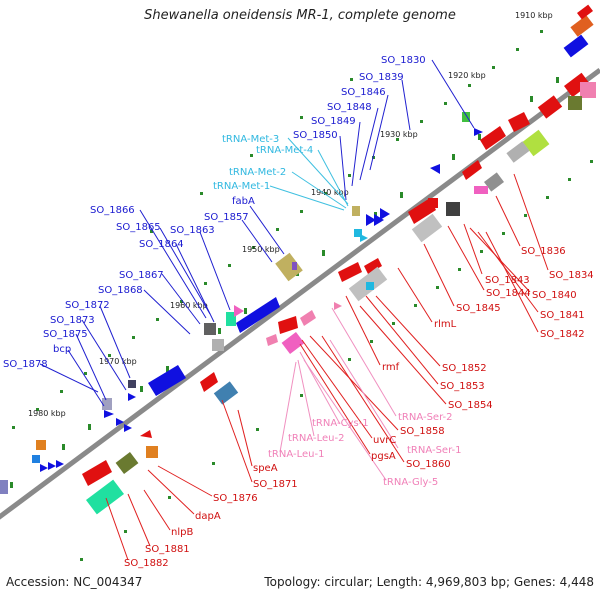  I want to click on gene-label: SO_1878, so click(25, 364).